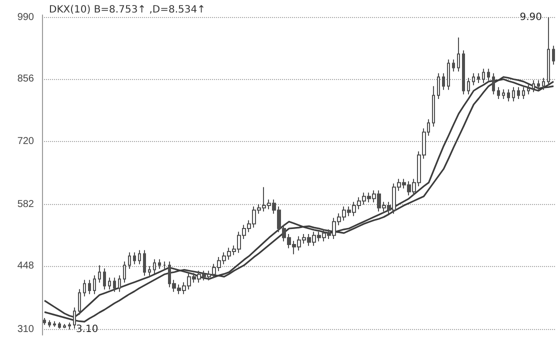  Describe the element at coordinates (25, 204) in the screenshot. I see `y-tick-label: 582` at that location.